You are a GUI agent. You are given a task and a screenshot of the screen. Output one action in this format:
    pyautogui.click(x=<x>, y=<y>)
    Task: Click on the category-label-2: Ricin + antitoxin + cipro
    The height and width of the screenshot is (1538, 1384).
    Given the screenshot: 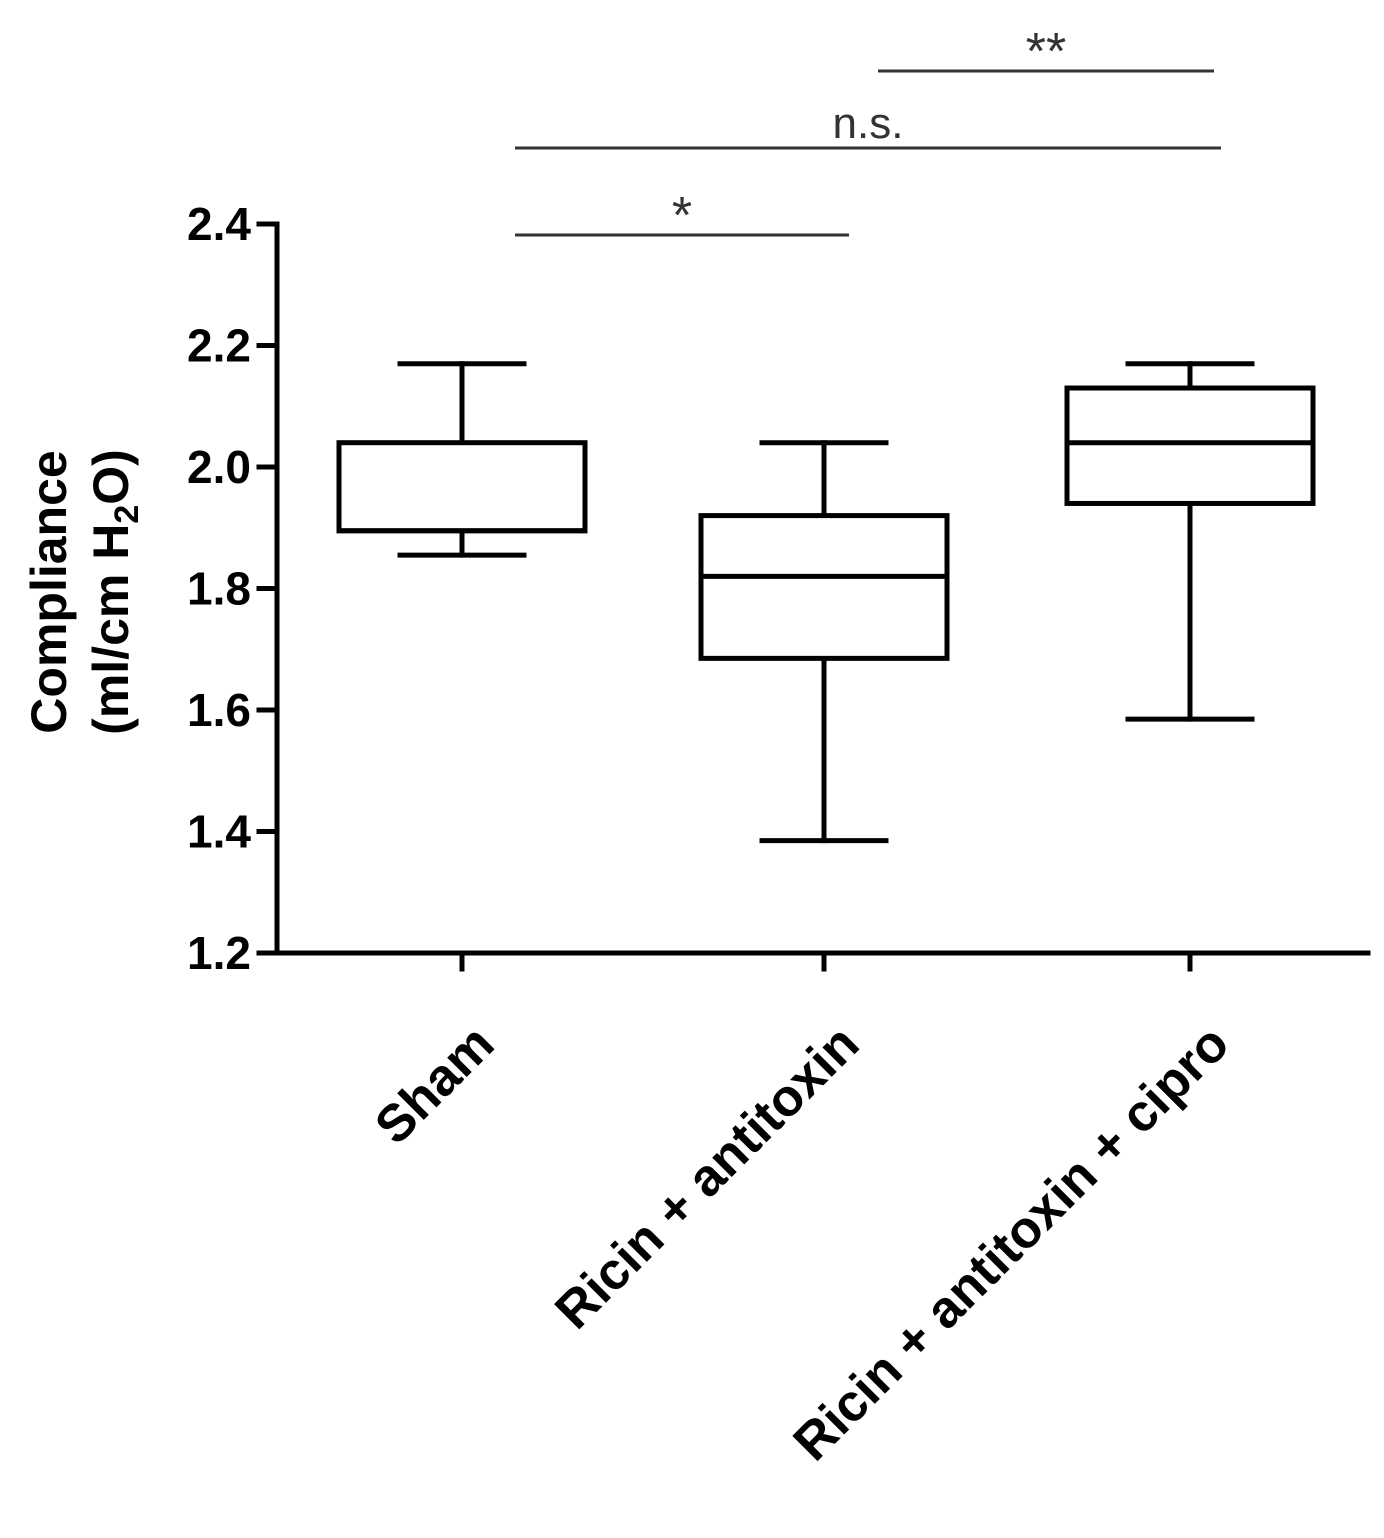 What is the action you would take?
    pyautogui.click(x=1012, y=1243)
    